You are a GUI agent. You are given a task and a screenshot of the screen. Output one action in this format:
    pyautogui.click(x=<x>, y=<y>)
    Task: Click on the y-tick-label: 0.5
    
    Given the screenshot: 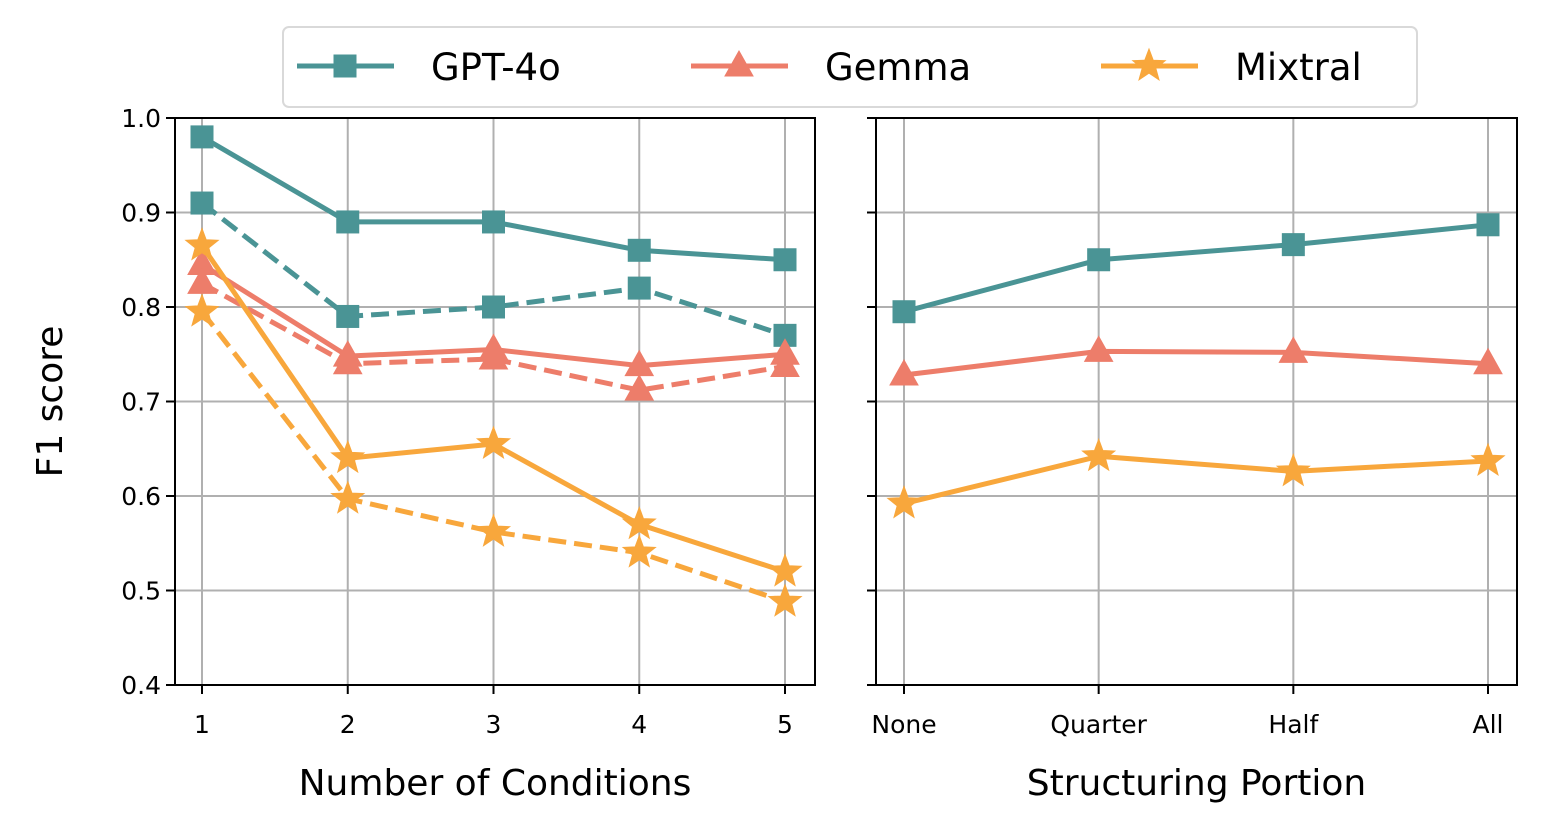 What is the action you would take?
    pyautogui.click(x=141, y=591)
    